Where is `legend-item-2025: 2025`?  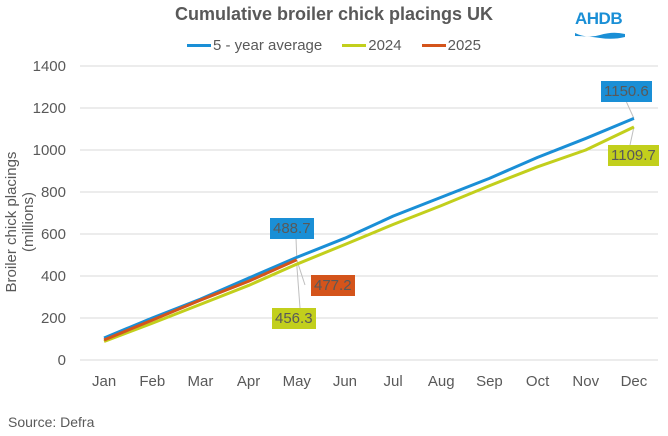 legend-item-2025: 2025 is located at coordinates (451, 45).